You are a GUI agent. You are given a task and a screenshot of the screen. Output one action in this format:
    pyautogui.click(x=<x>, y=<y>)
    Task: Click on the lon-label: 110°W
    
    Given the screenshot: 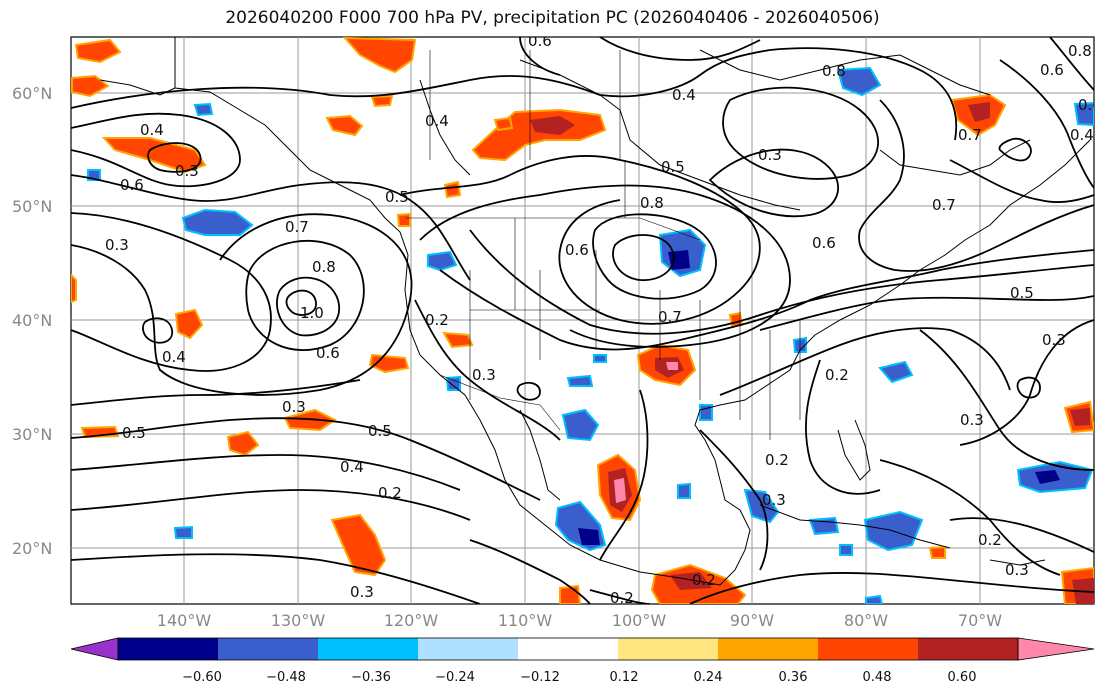 What is the action you would take?
    pyautogui.click(x=525, y=620)
    